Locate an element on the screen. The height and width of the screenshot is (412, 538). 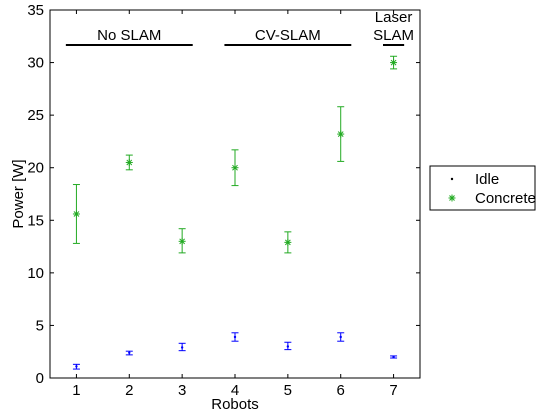
legend-box is located at coordinates (482, 188).